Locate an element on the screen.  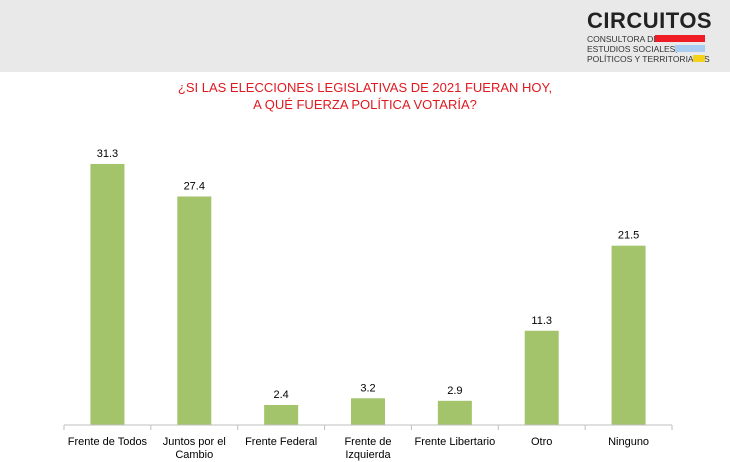
value-label-4: 2.9 is located at coordinates (454, 391).